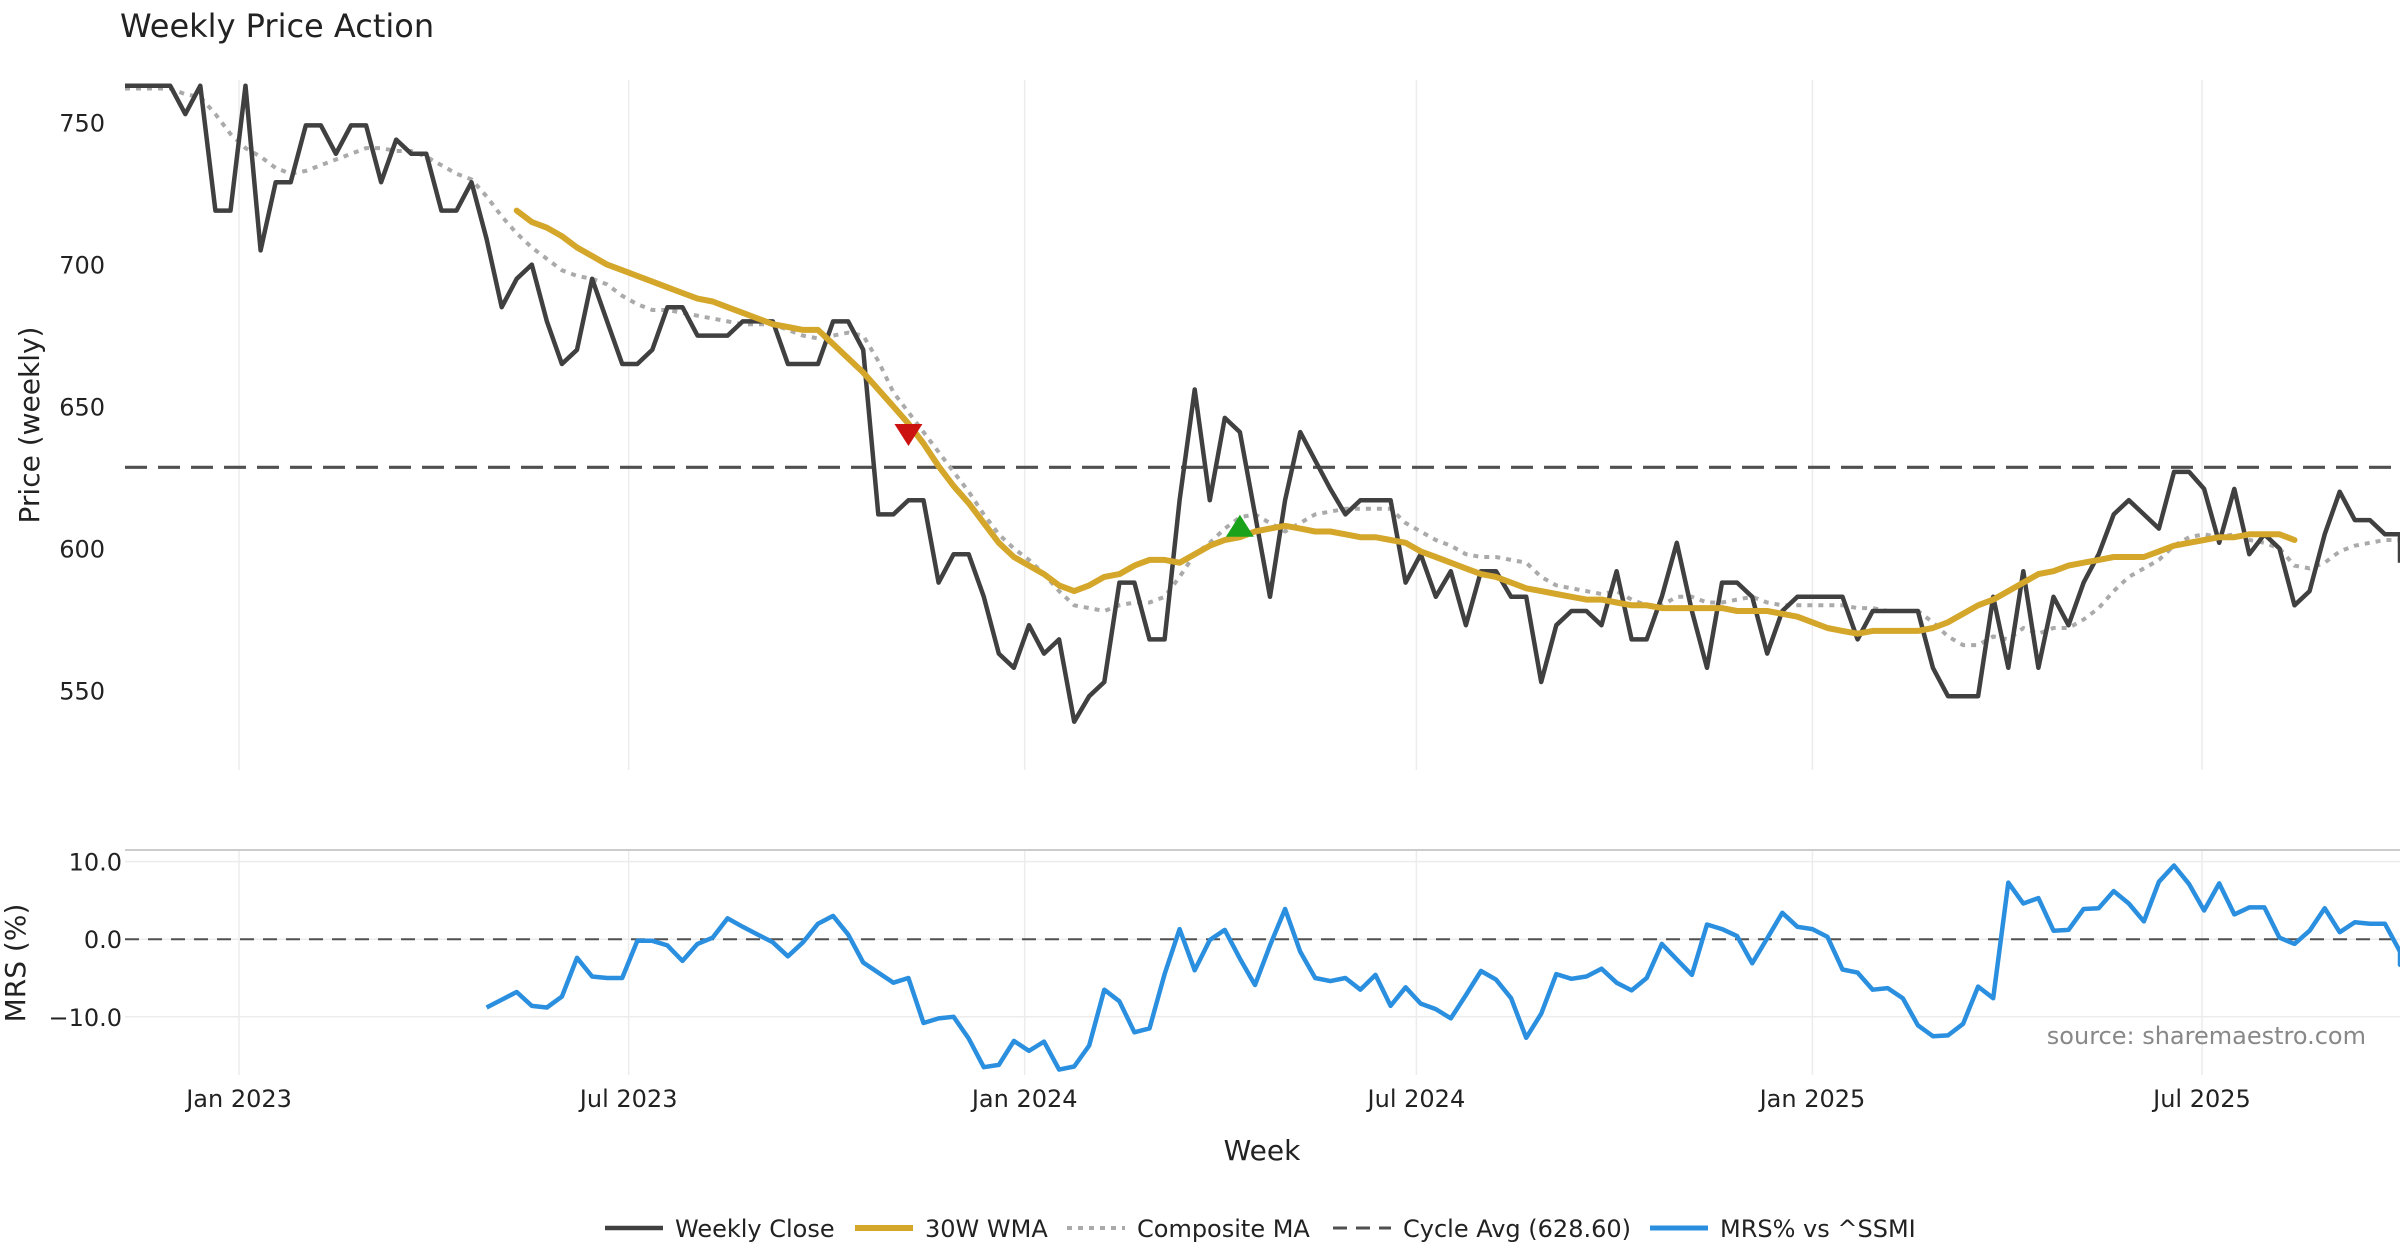  I want to click on legend-label: Composite MA, so click(1223, 1229).